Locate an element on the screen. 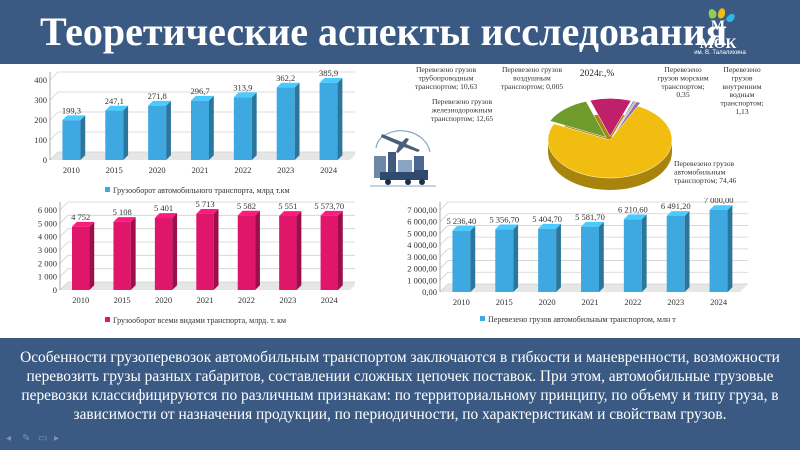 The height and width of the screenshot is (450, 800). y-tick-label: 100 is located at coordinates (40, 140).